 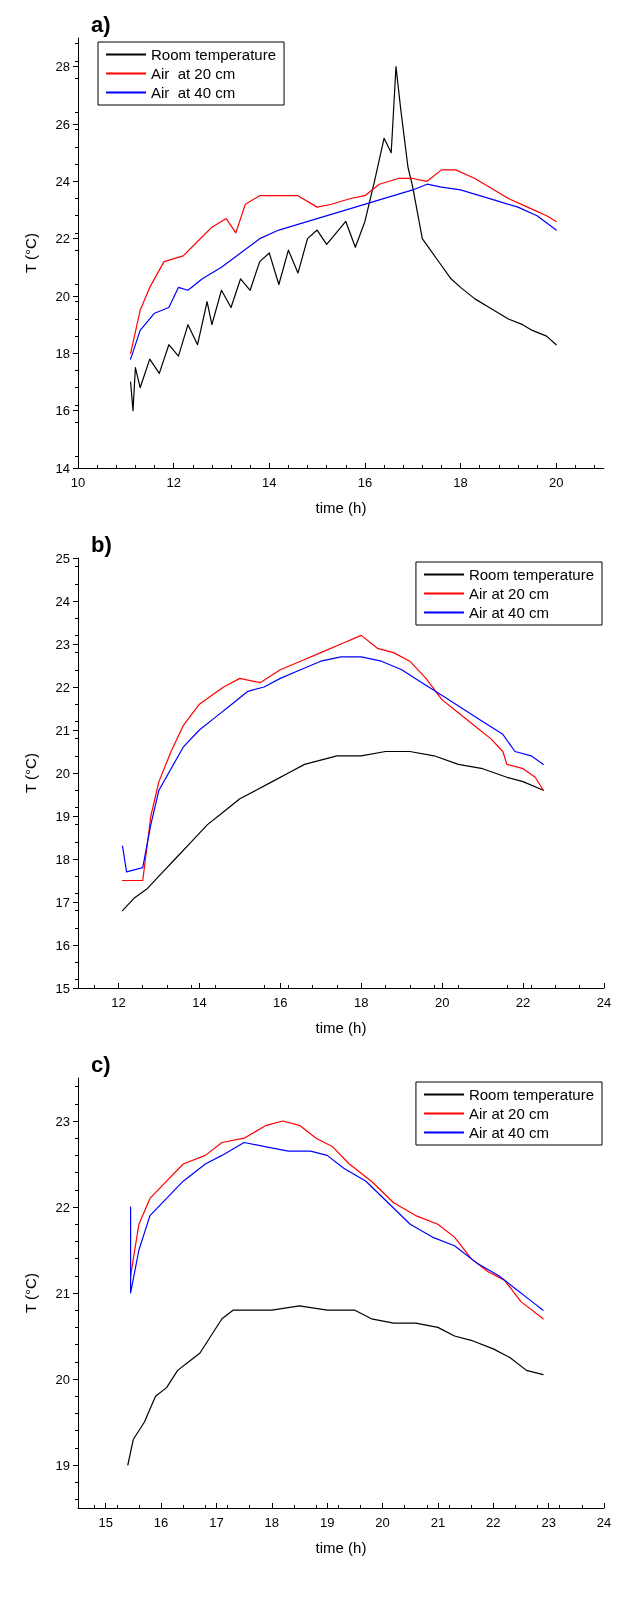 I want to click on y-tick-label: 15, so click(x=62, y=988).